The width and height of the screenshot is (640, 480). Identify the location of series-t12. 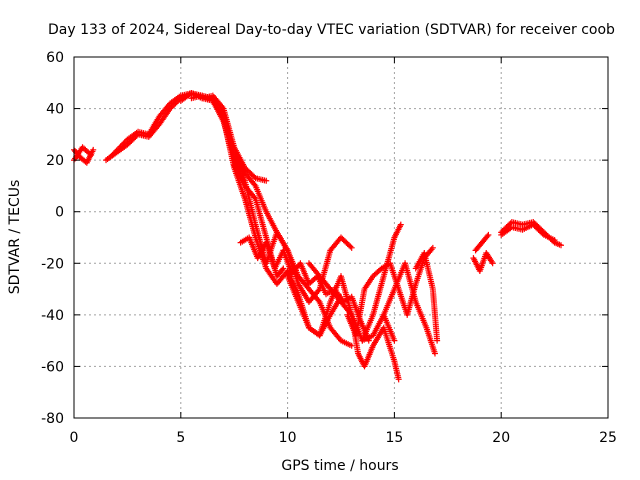
(381, 282).